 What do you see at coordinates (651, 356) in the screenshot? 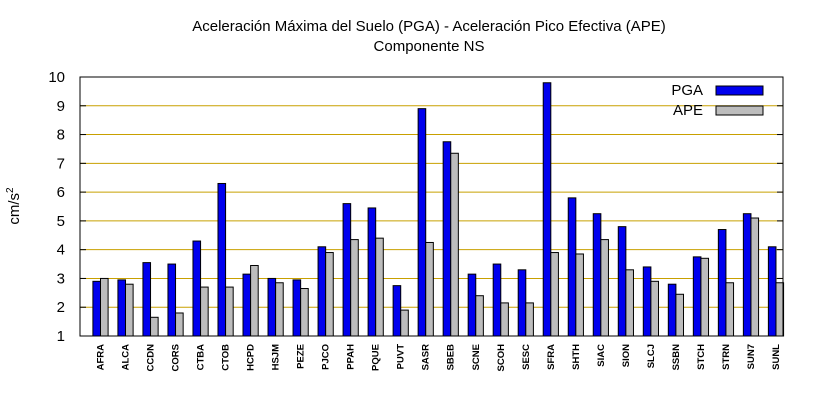
I see `x-tick-label: SLCJ` at bounding box center [651, 356].